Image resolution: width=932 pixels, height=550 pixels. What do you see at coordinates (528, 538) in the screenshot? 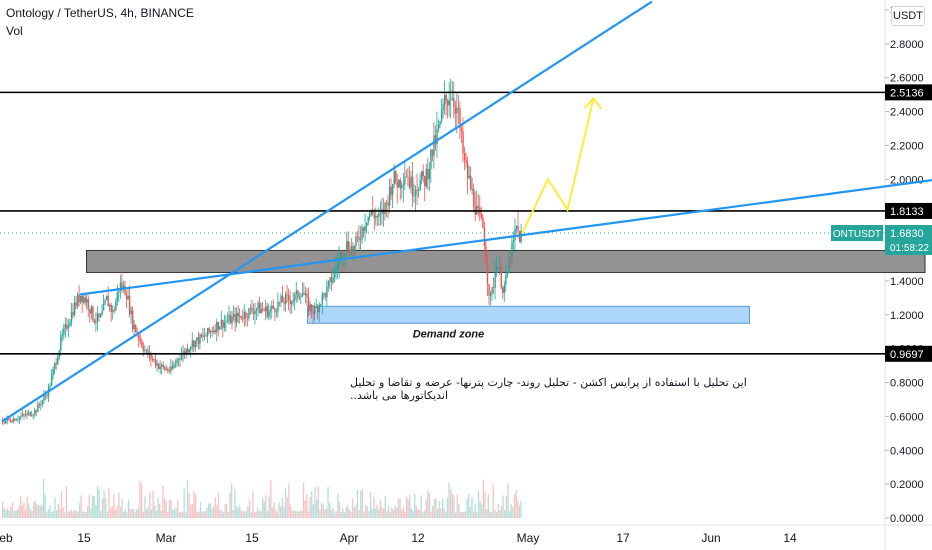
I see `x-tick-label: May` at bounding box center [528, 538].